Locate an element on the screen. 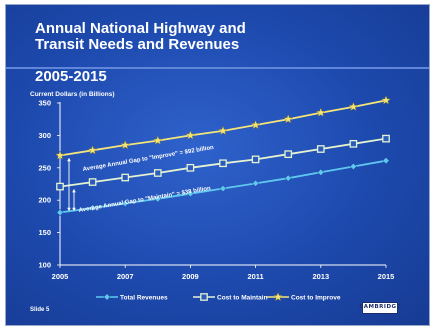 This screenshot has width=435, height=331. x-tick-label: 2009 is located at coordinates (190, 276).